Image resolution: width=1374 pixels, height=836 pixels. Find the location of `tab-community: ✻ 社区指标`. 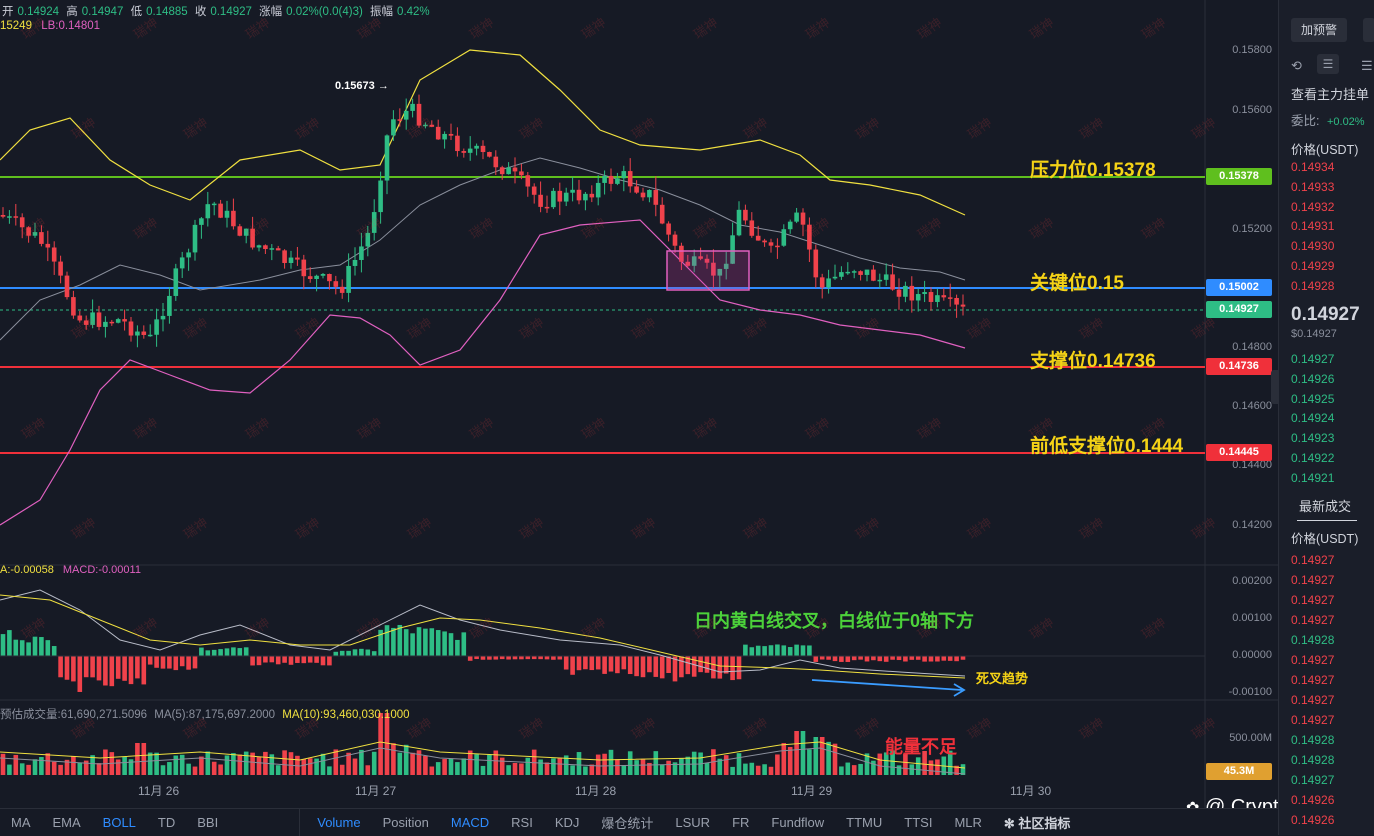

tab-community: ✻ 社区指标 is located at coordinates (1037, 822).